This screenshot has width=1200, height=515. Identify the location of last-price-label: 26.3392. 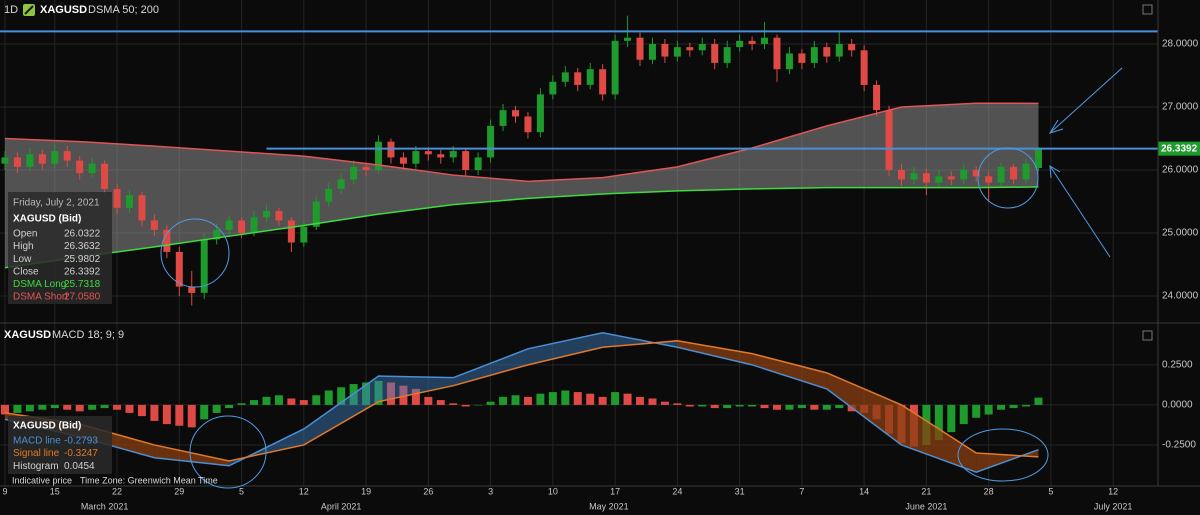
(1179, 148).